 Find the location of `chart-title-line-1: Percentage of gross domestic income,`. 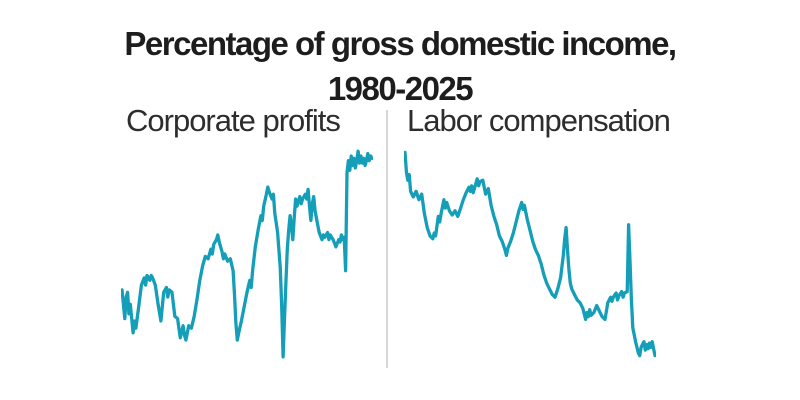

chart-title-line-1: Percentage of gross domestic income, is located at coordinates (400, 43).